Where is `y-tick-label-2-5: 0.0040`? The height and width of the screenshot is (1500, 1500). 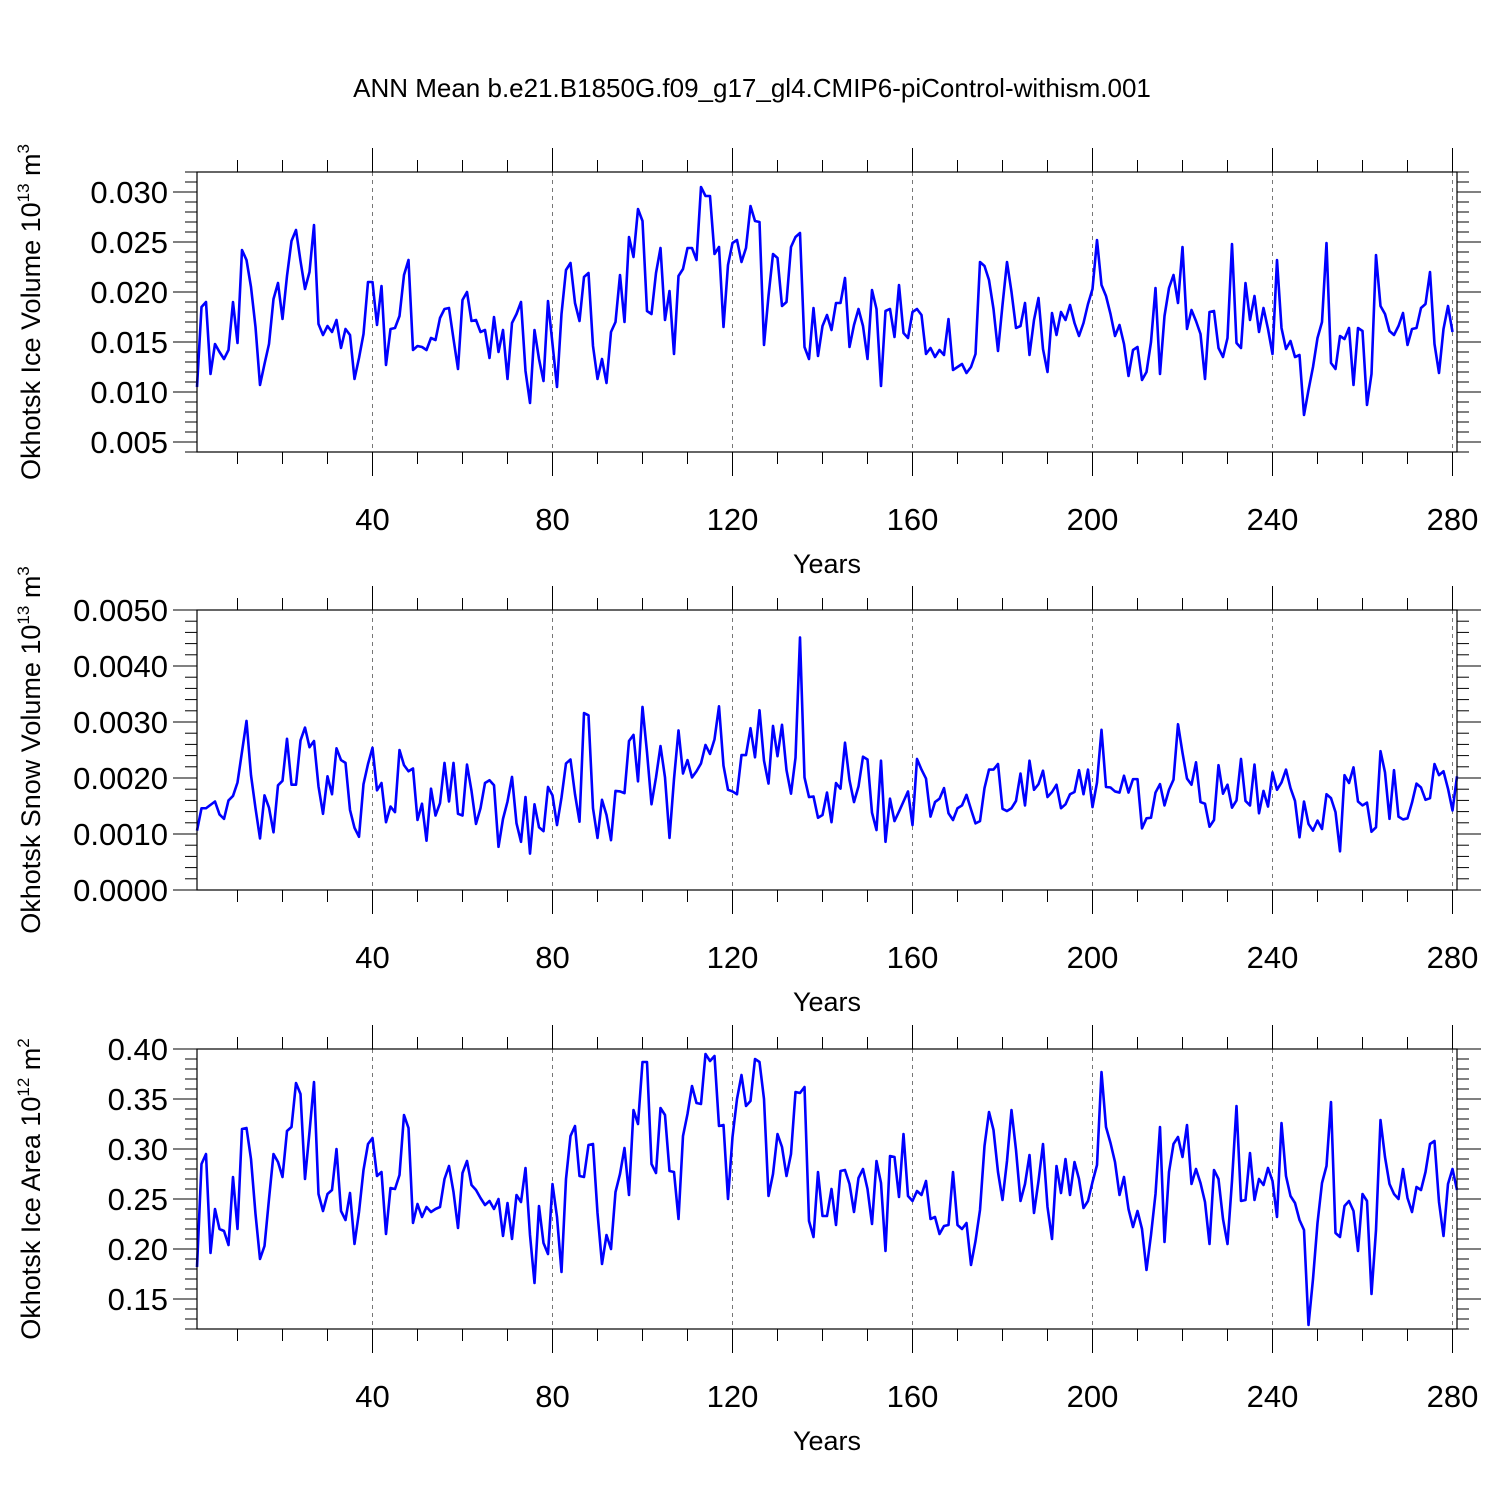 y-tick-label-2-5: 0.0040 is located at coordinates (120, 666).